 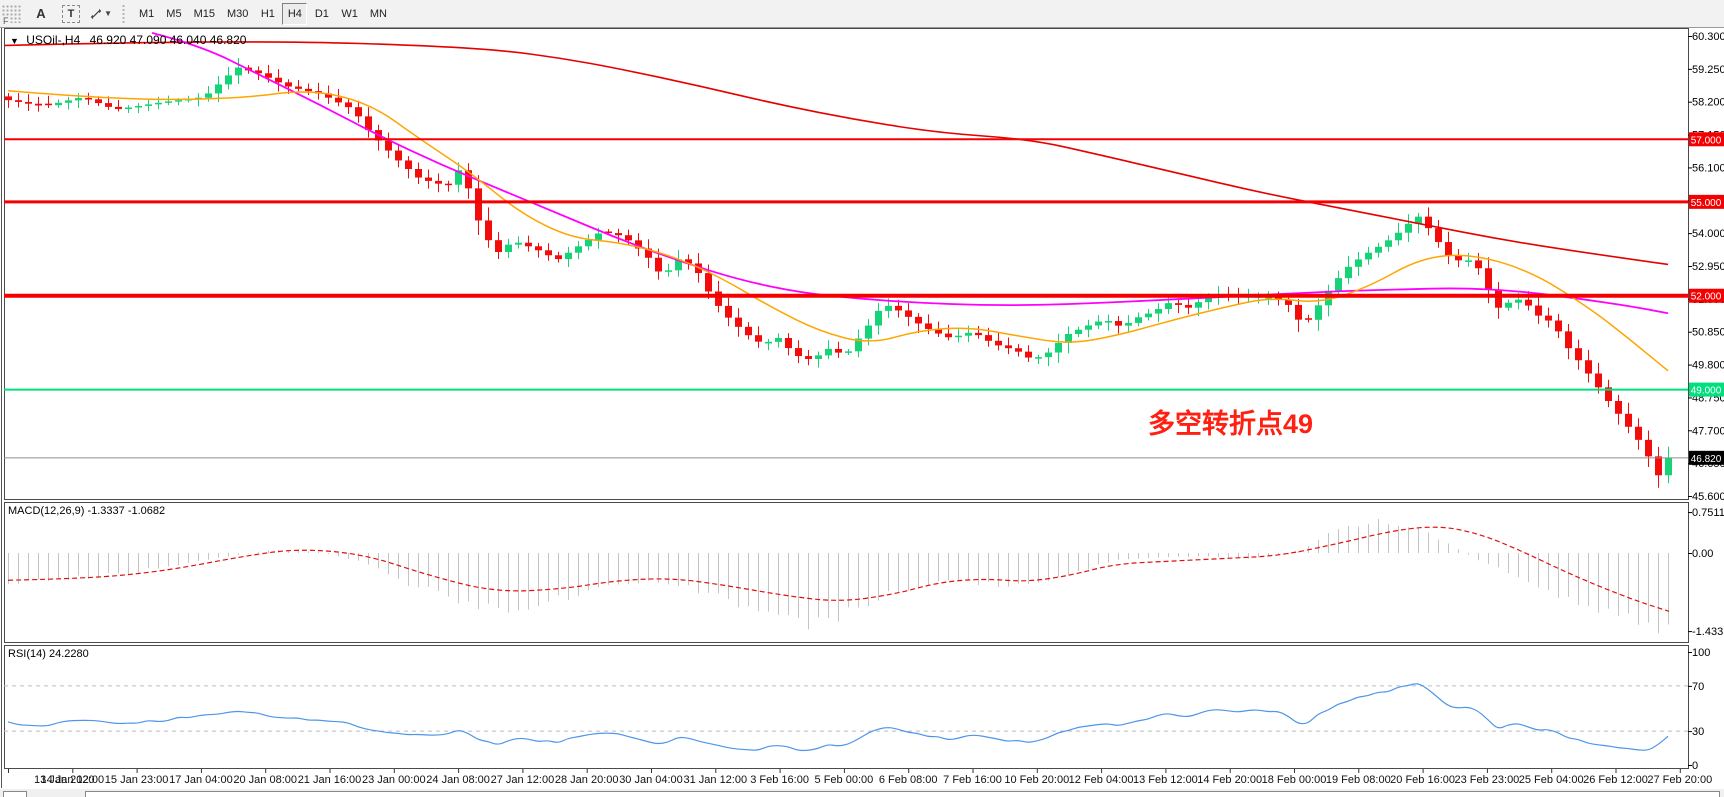 What do you see at coordinates (201, 780) in the screenshot?
I see `svg-text: 17 Jan 04:00` at bounding box center [201, 780].